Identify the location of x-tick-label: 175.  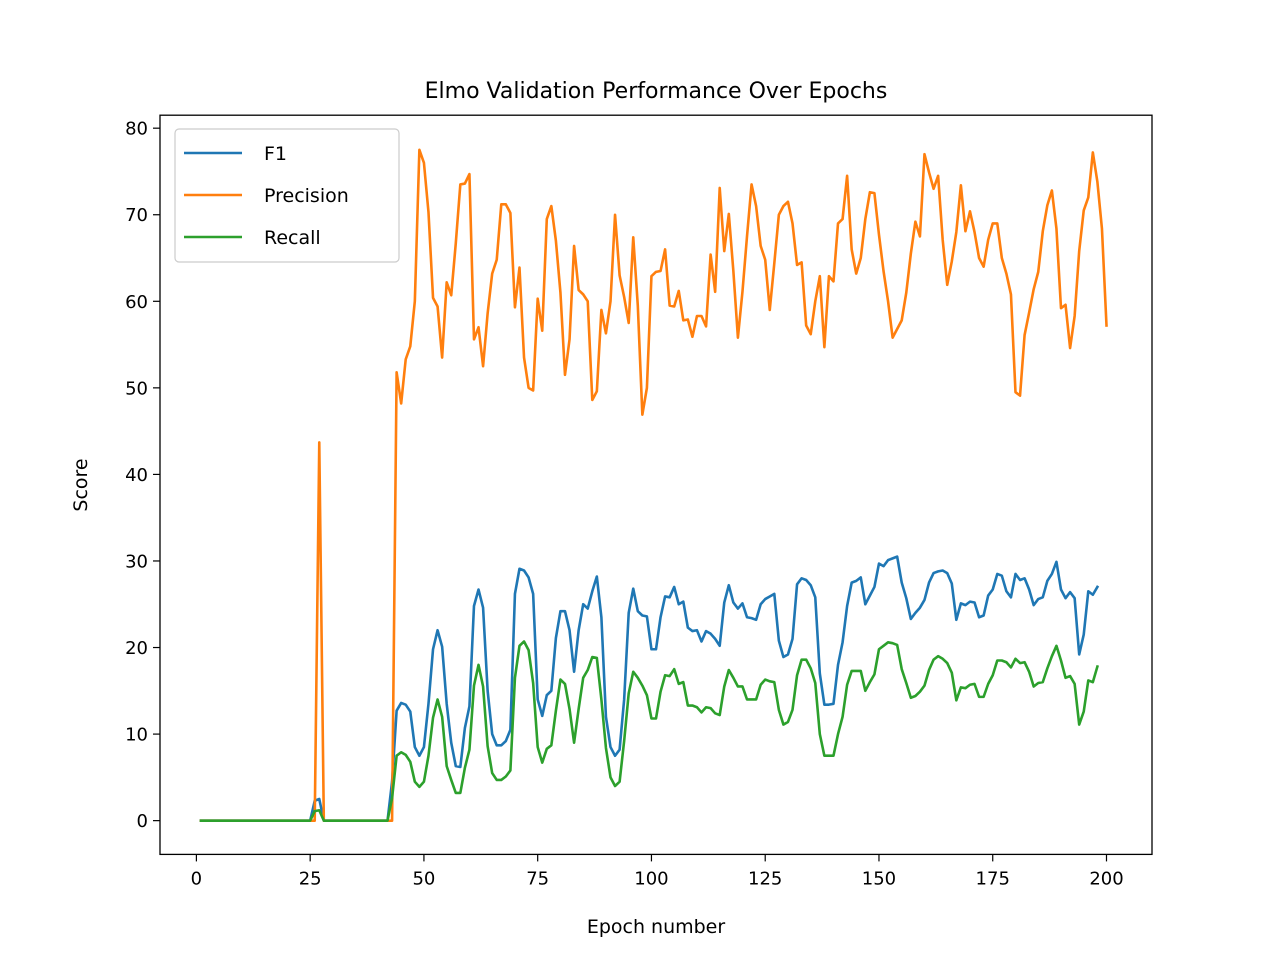
(993, 878).